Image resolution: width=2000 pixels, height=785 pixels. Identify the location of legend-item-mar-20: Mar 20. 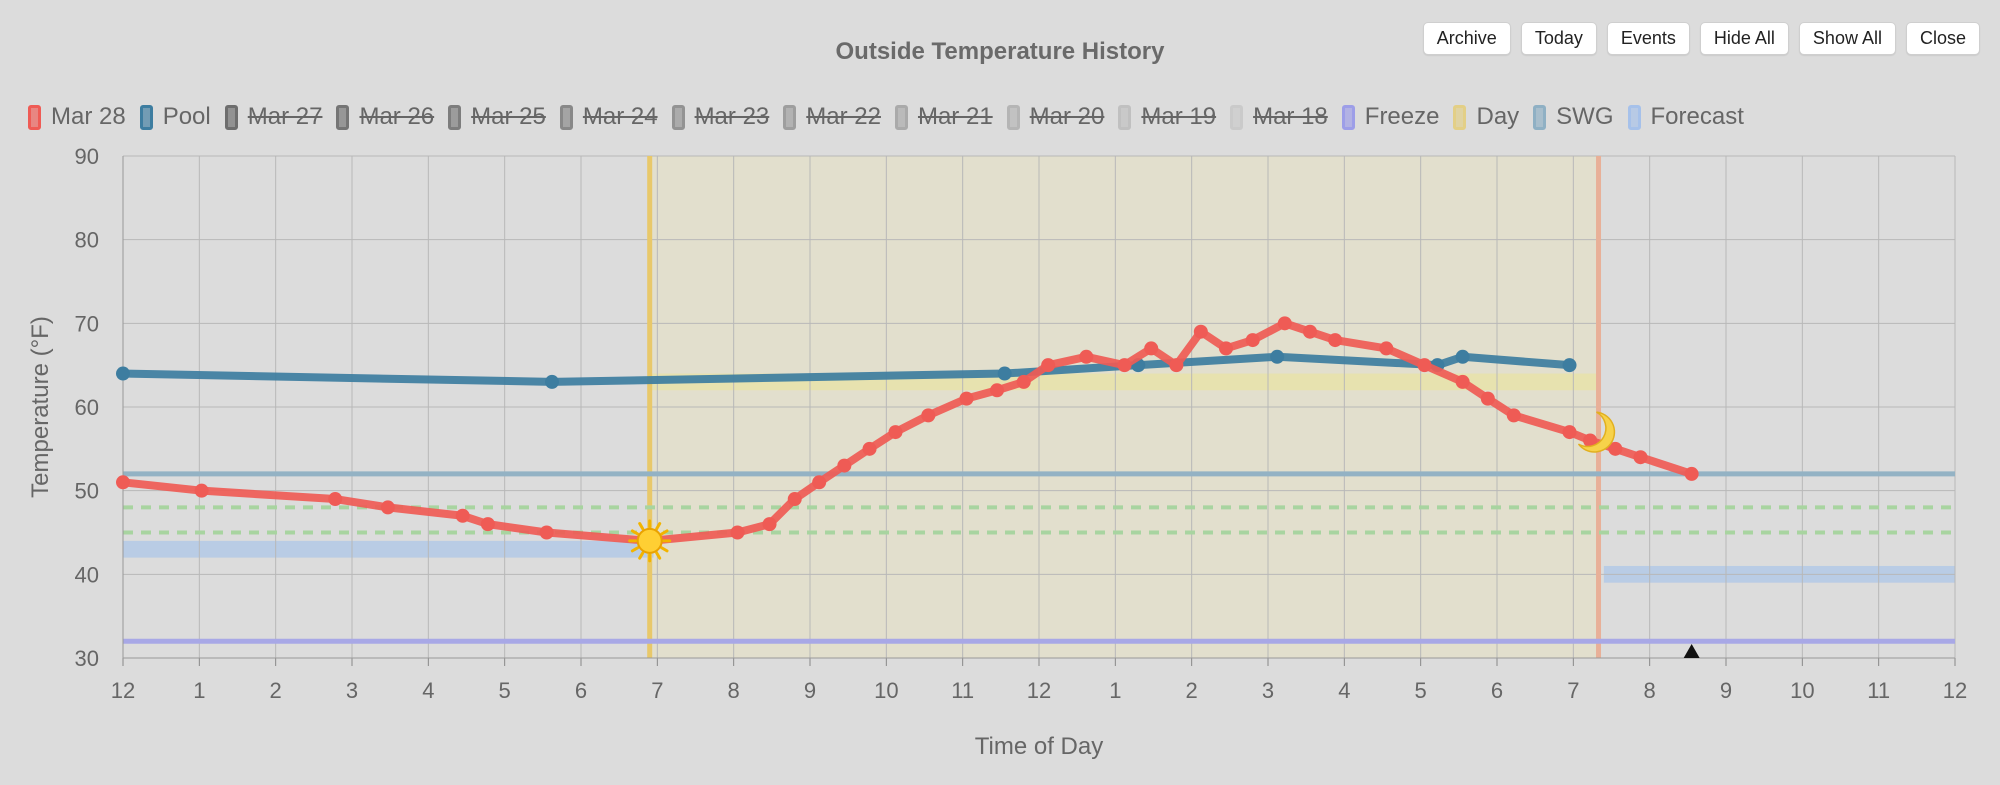
(1055, 117).